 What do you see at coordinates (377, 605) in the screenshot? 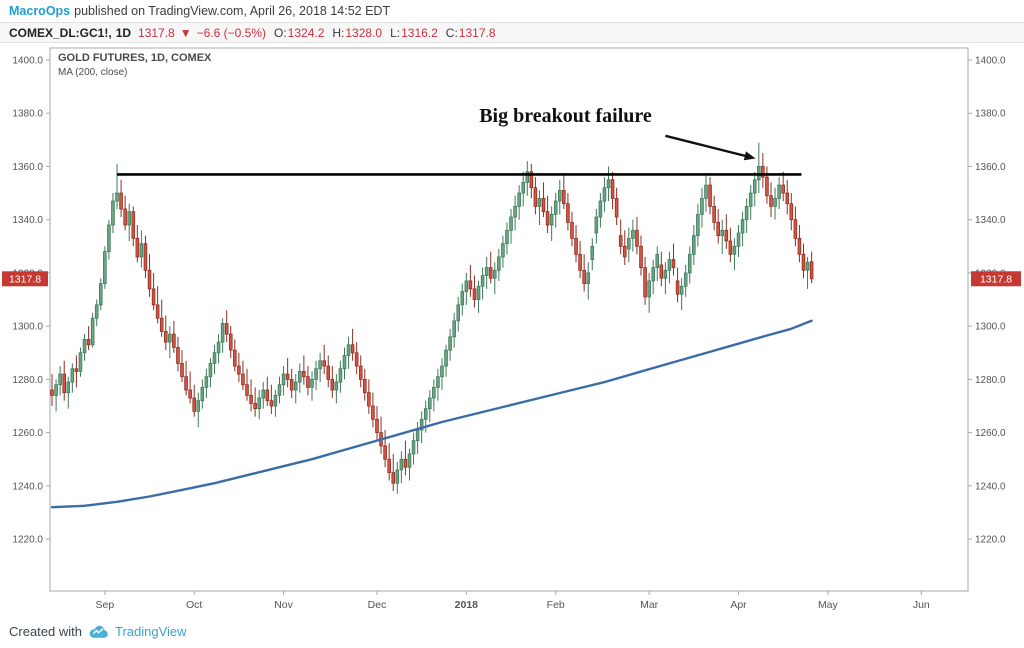
I see `svg-text: Dec` at bounding box center [377, 605].